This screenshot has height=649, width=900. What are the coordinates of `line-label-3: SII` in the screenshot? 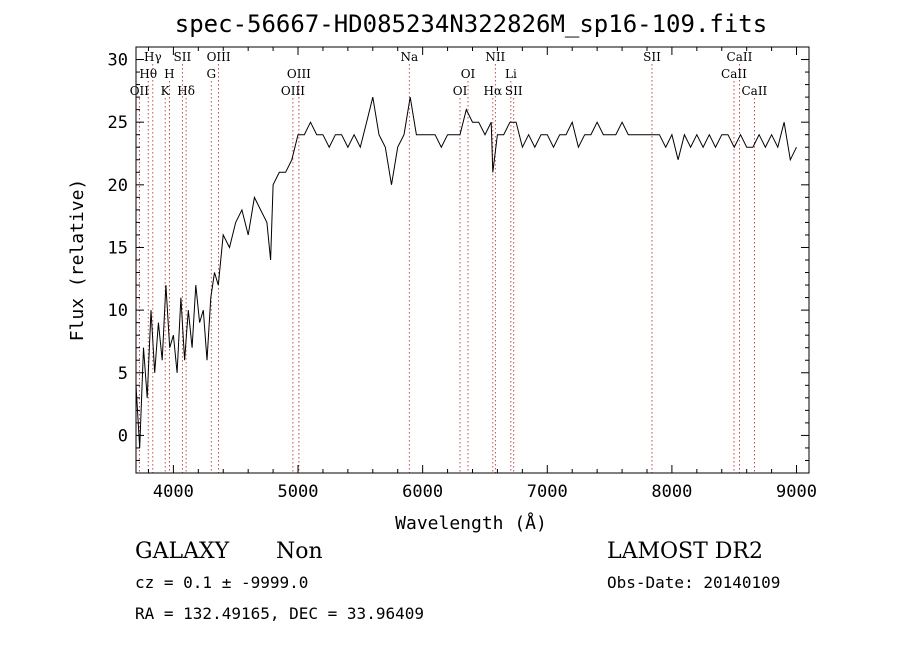 It's located at (183, 57).